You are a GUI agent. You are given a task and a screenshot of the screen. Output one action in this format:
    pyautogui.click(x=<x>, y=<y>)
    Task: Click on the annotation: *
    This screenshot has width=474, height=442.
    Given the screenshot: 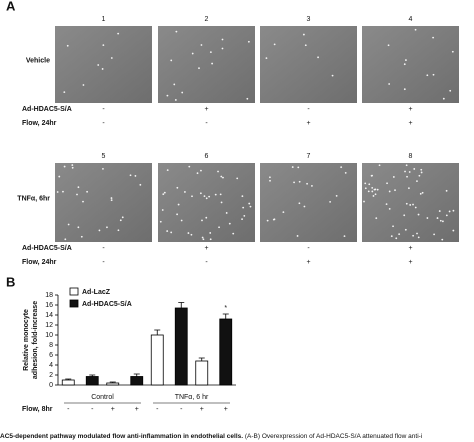 What is the action you would take?
    pyautogui.click(x=225, y=308)
    